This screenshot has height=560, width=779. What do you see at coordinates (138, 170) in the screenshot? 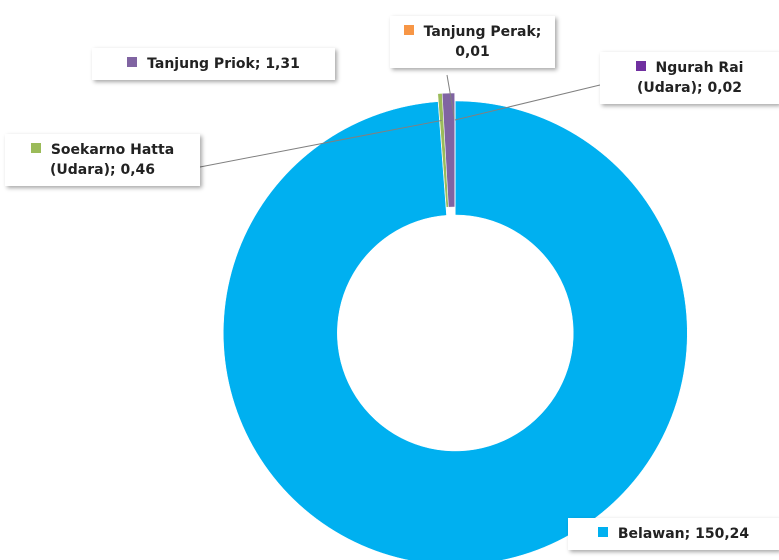
I see `label-value: 0,46` at bounding box center [138, 170].